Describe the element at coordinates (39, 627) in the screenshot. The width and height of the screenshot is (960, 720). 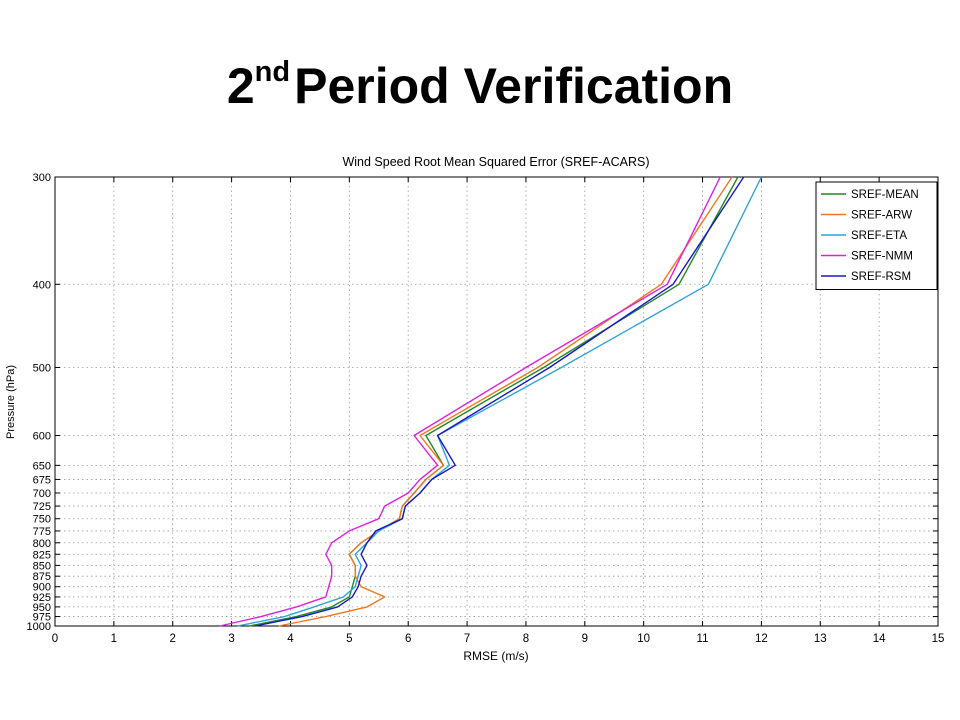
I see `y-tick-label: 1000` at that location.